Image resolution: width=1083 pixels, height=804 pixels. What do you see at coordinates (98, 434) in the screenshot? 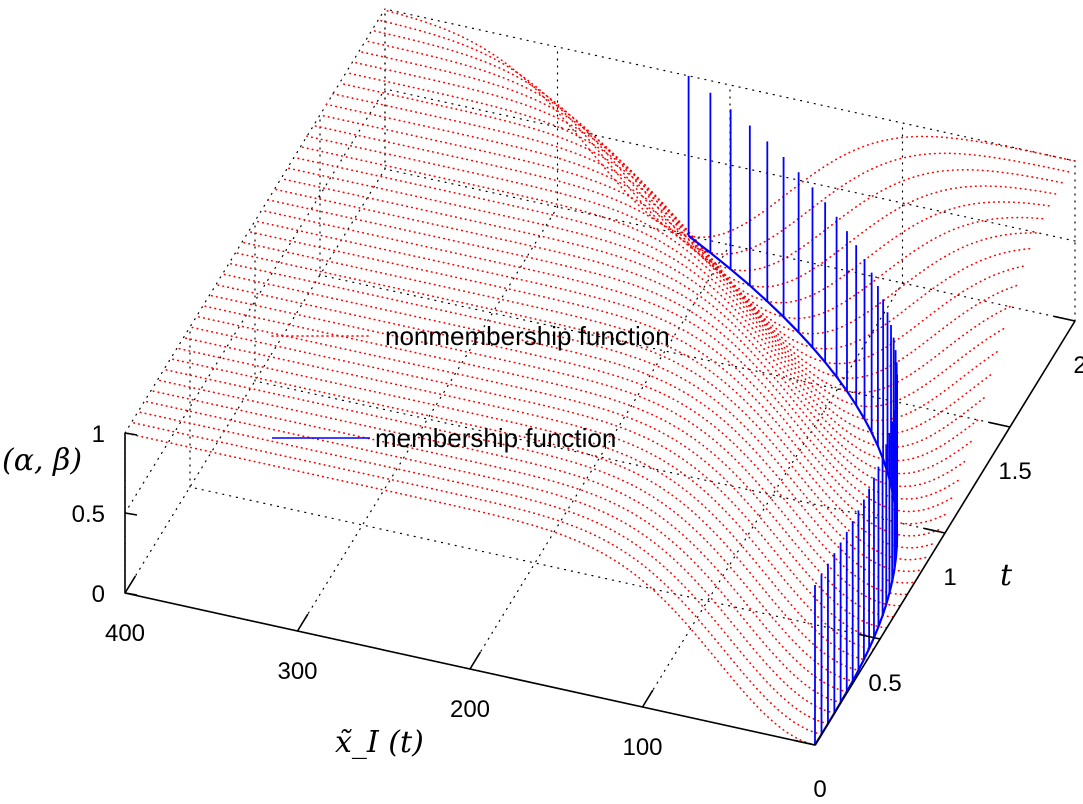
I see `z-tick-label: 1` at bounding box center [98, 434].